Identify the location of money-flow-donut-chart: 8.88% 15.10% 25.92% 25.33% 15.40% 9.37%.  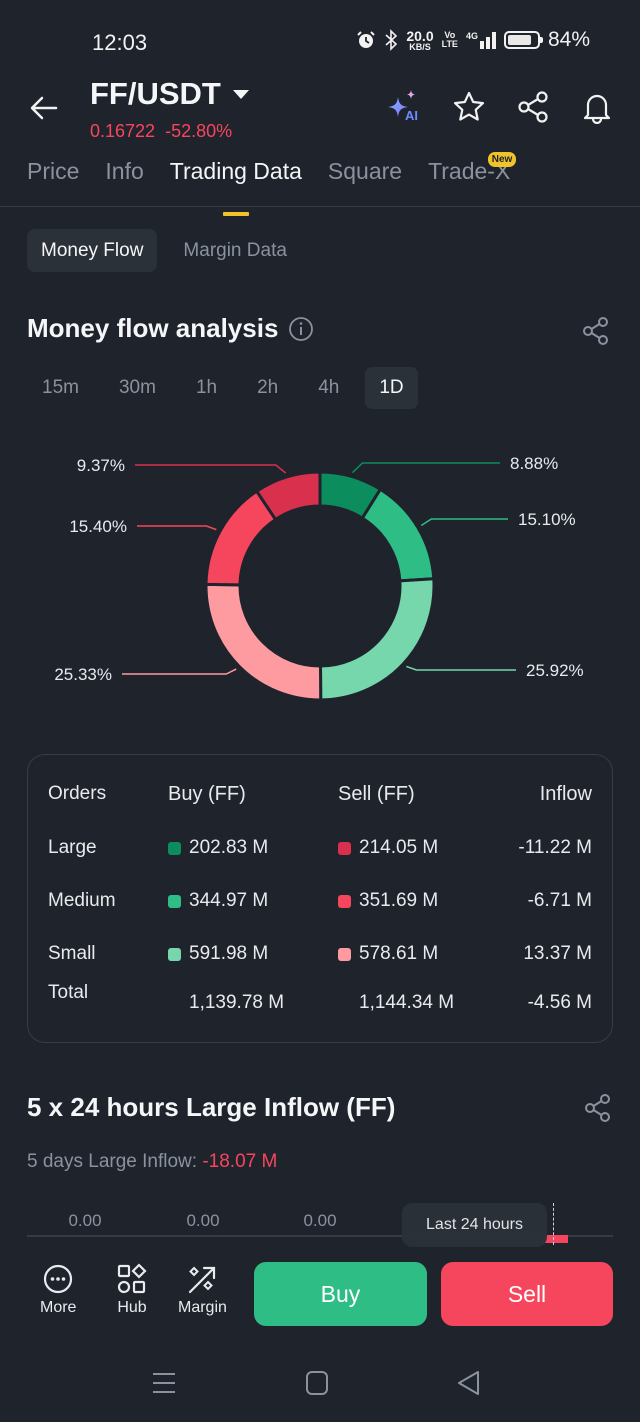
(319, 578).